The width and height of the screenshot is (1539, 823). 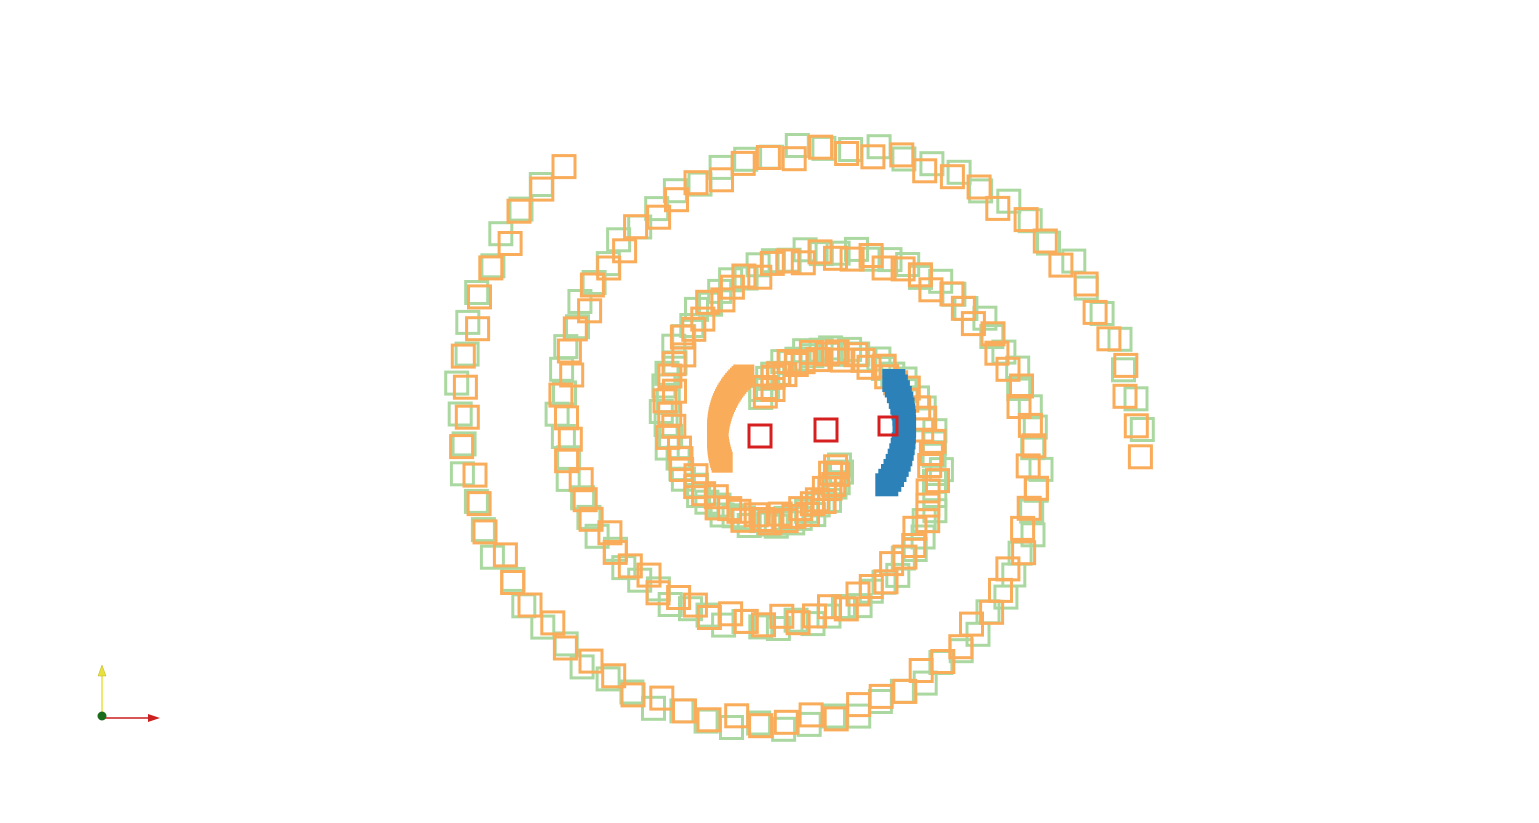 What do you see at coordinates (154, 718) in the screenshot?
I see `x-axis-arrow-icon` at bounding box center [154, 718].